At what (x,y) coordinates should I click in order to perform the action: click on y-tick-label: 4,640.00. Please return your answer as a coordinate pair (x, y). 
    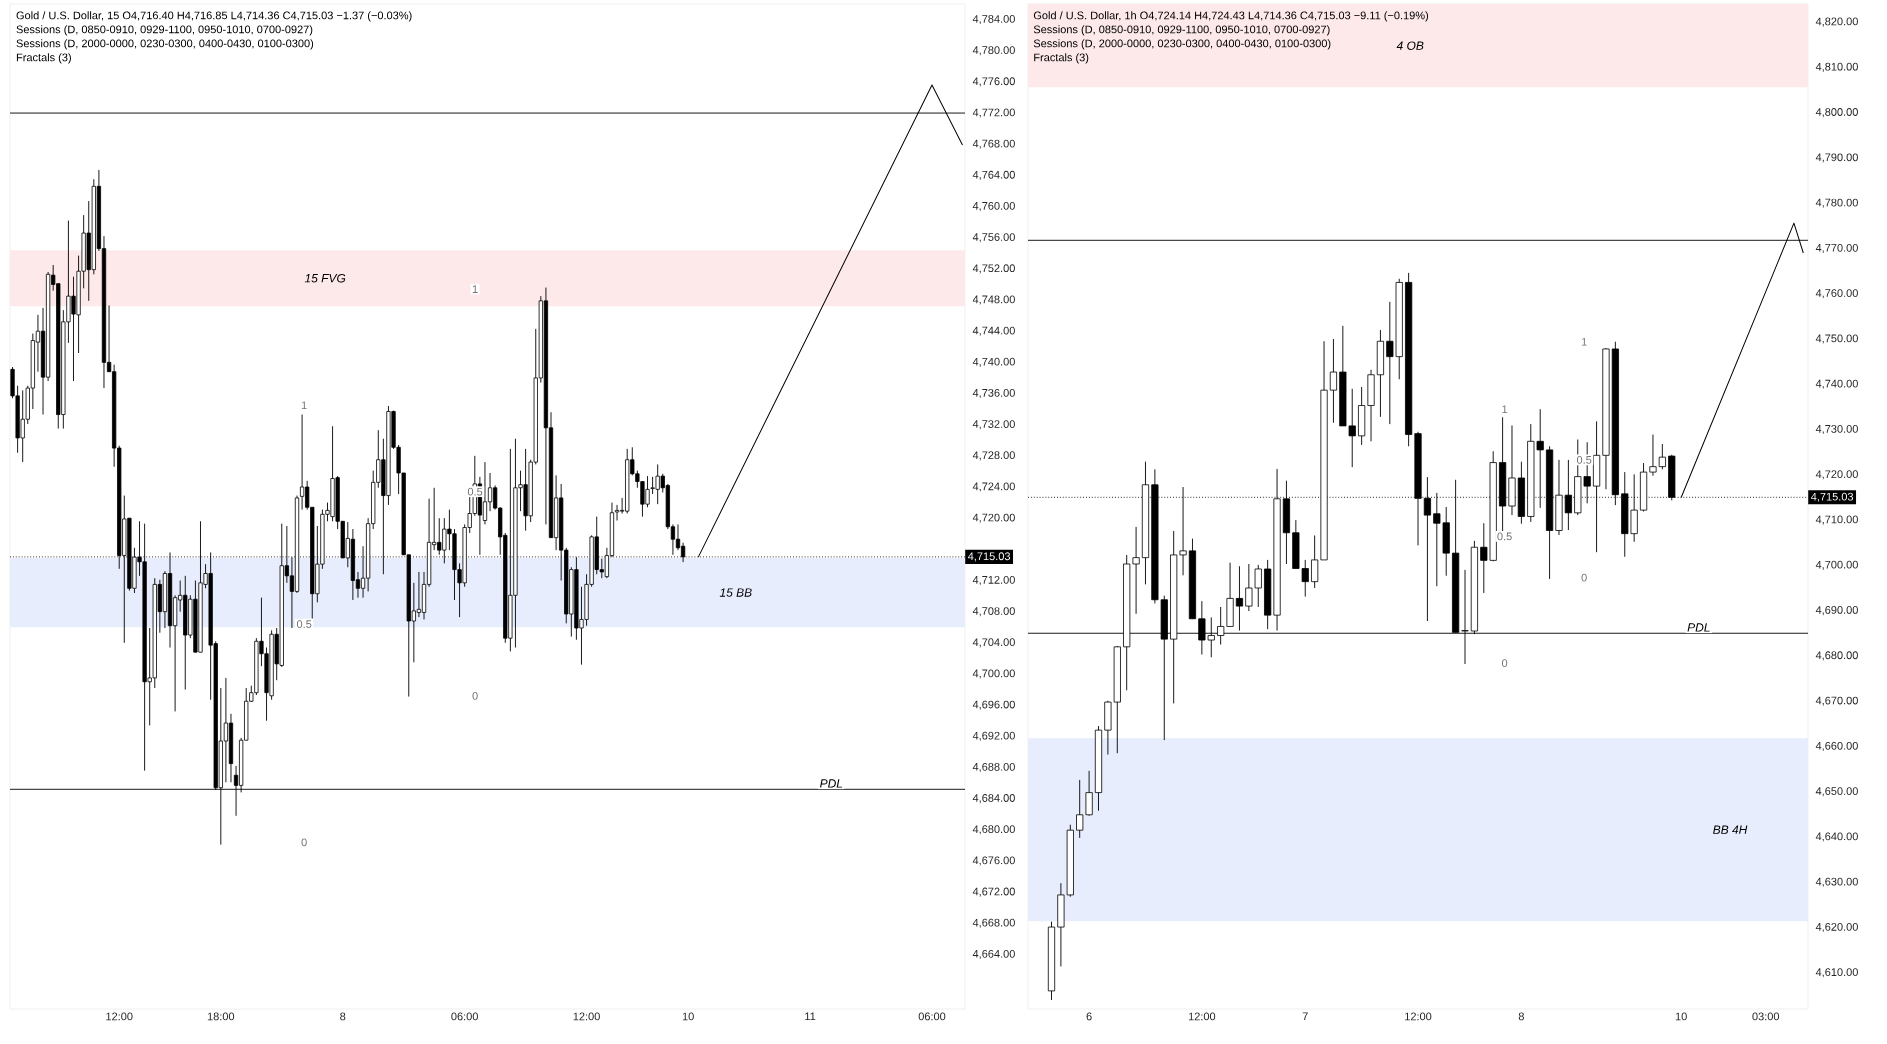
    Looking at the image, I should click on (1836, 837).